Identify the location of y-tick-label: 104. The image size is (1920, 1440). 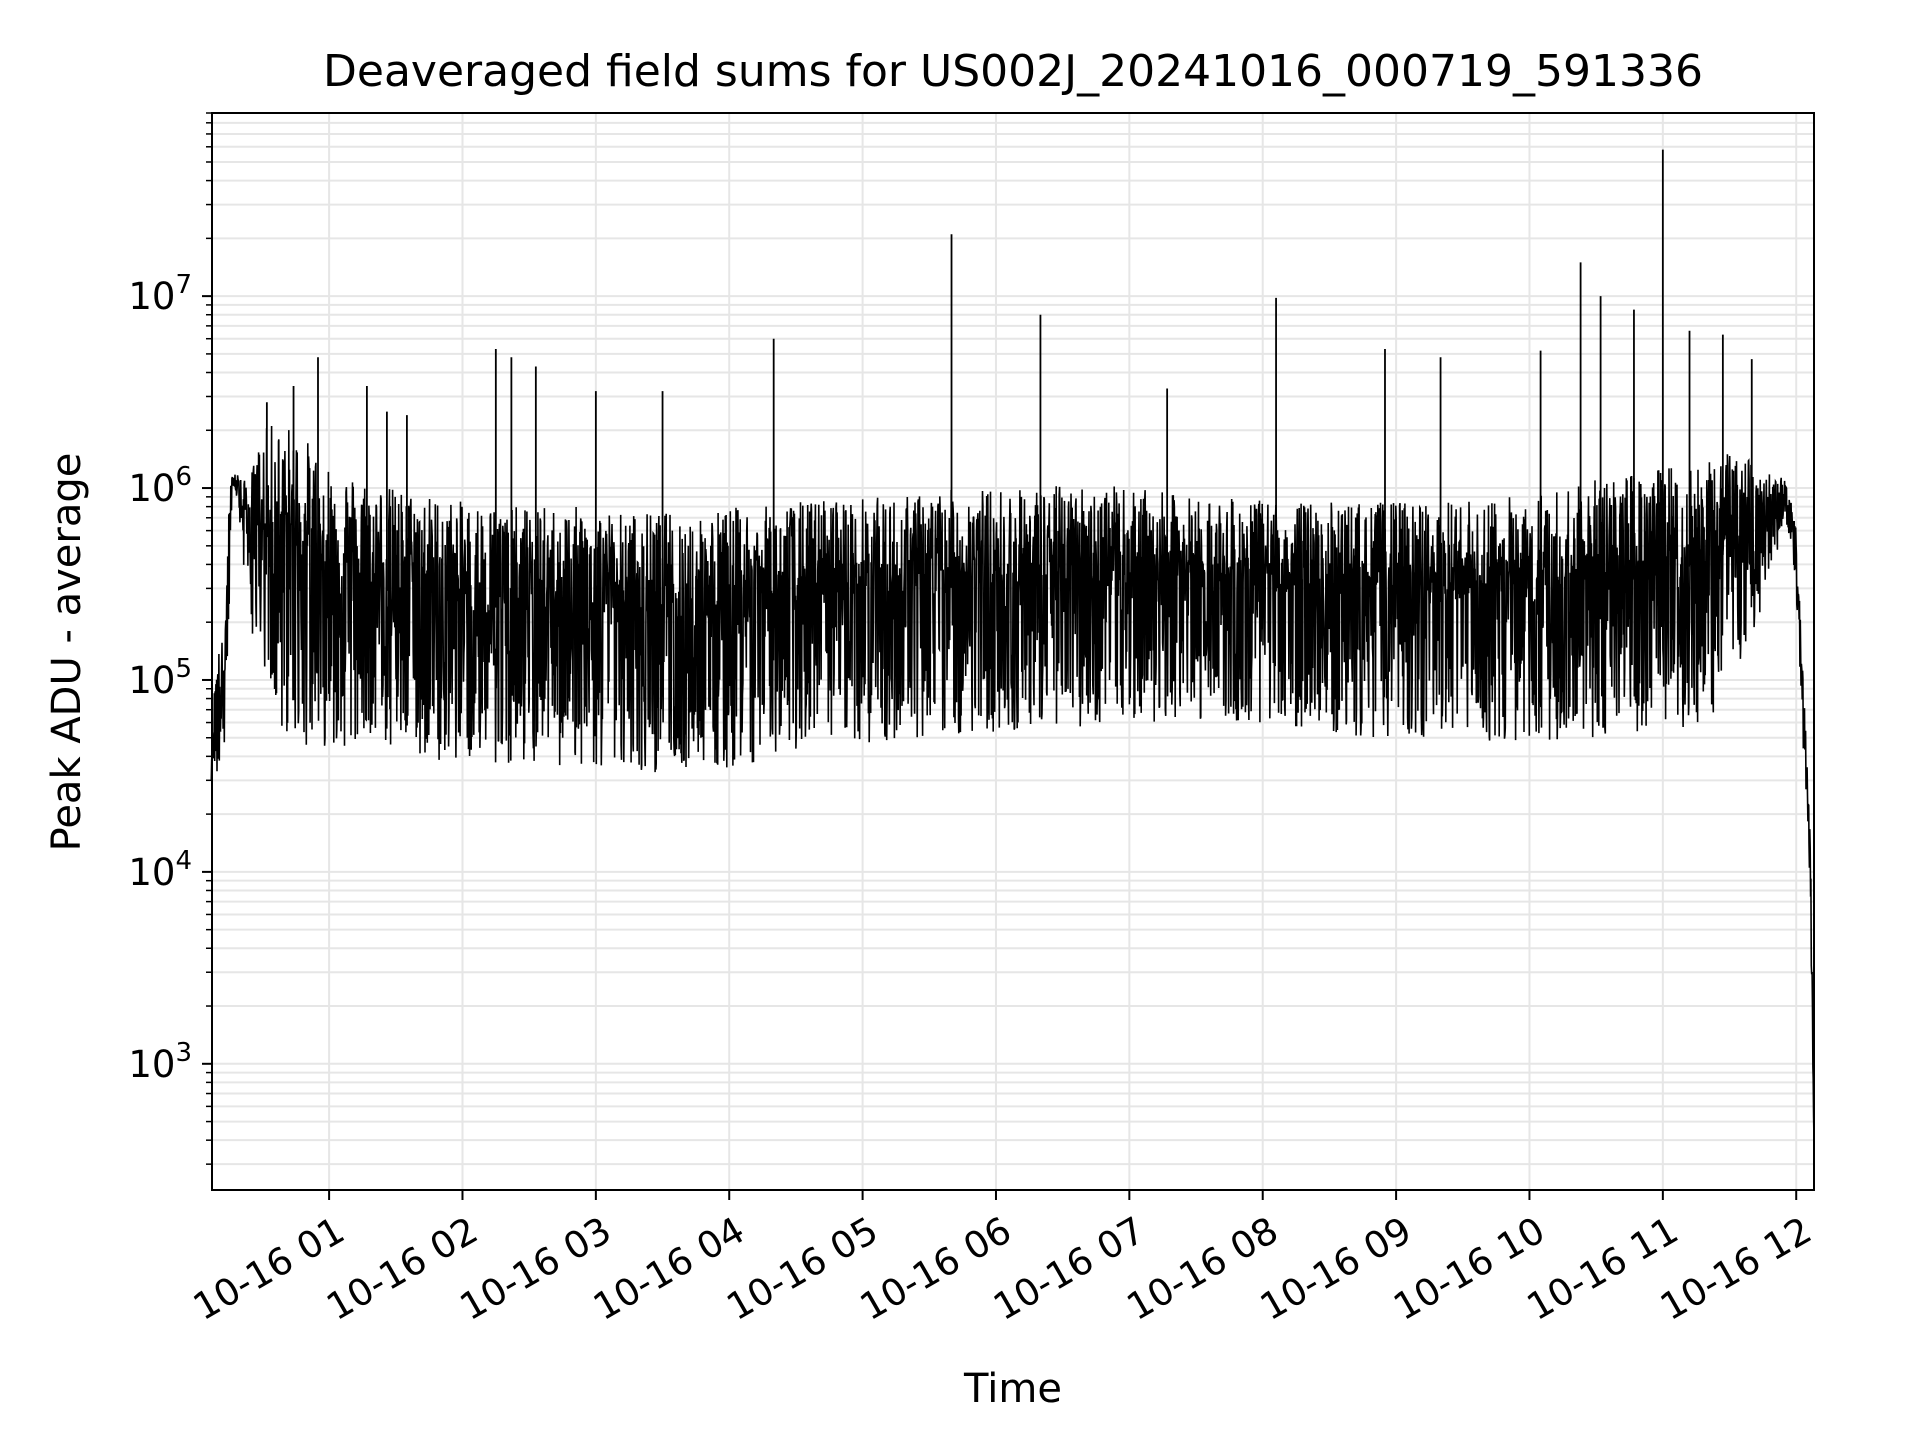
(160, 870).